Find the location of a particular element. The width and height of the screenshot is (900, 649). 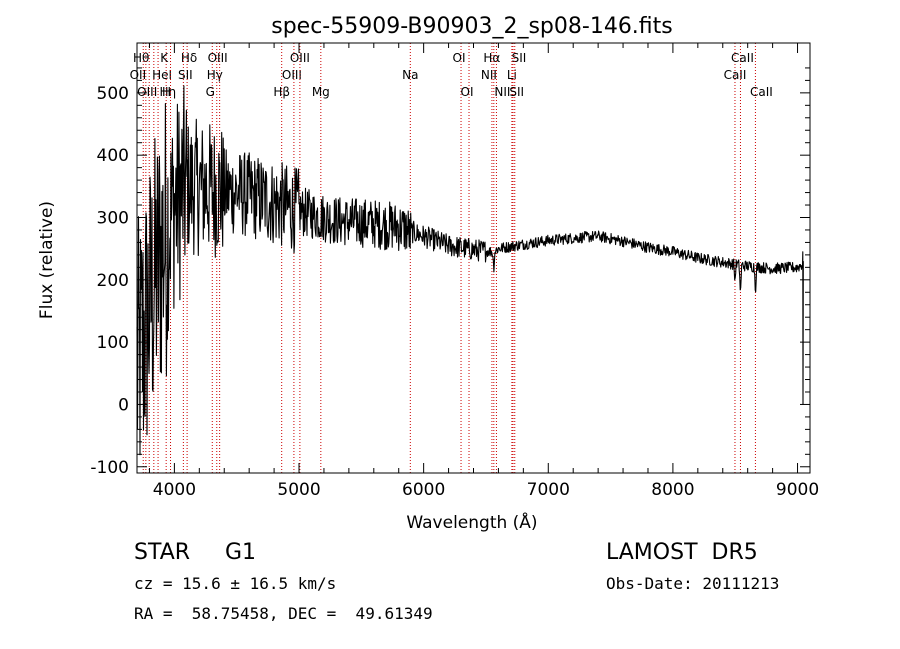

chart-title: spec-55909-B90903_2_sp08-146.fits is located at coordinates (472, 26).